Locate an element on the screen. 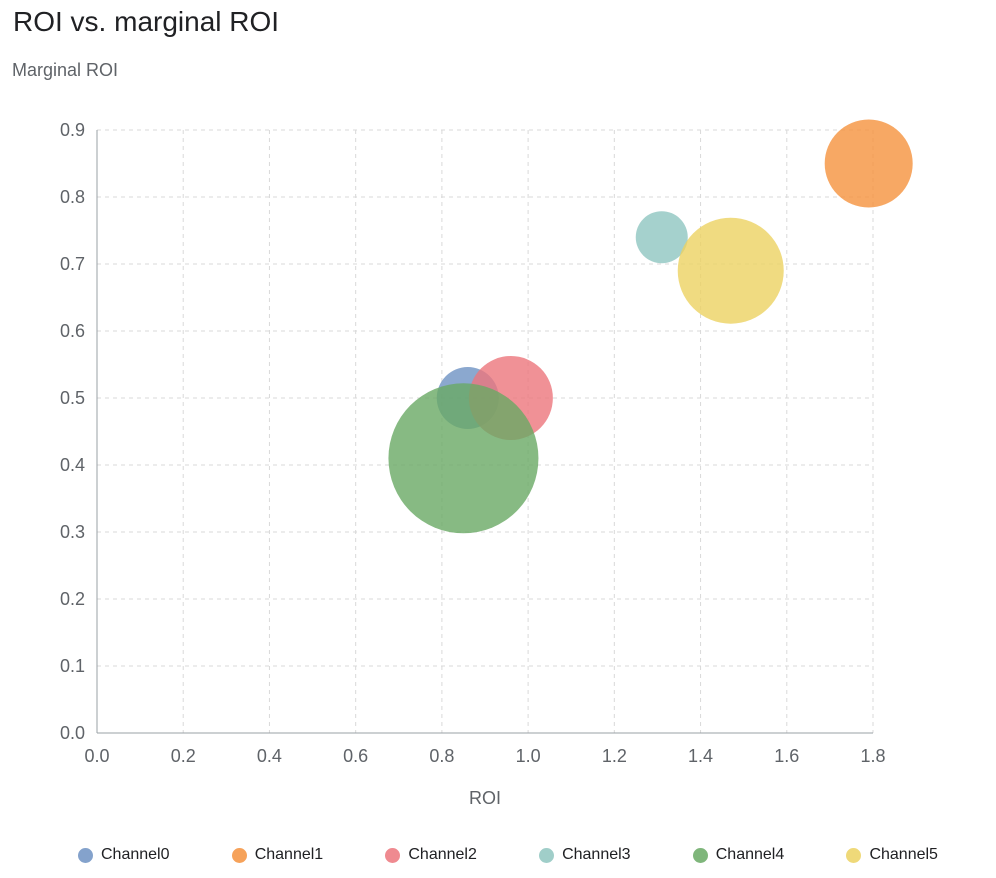 The height and width of the screenshot is (878, 996). x-tick-label: 0.6 is located at coordinates (355, 756).